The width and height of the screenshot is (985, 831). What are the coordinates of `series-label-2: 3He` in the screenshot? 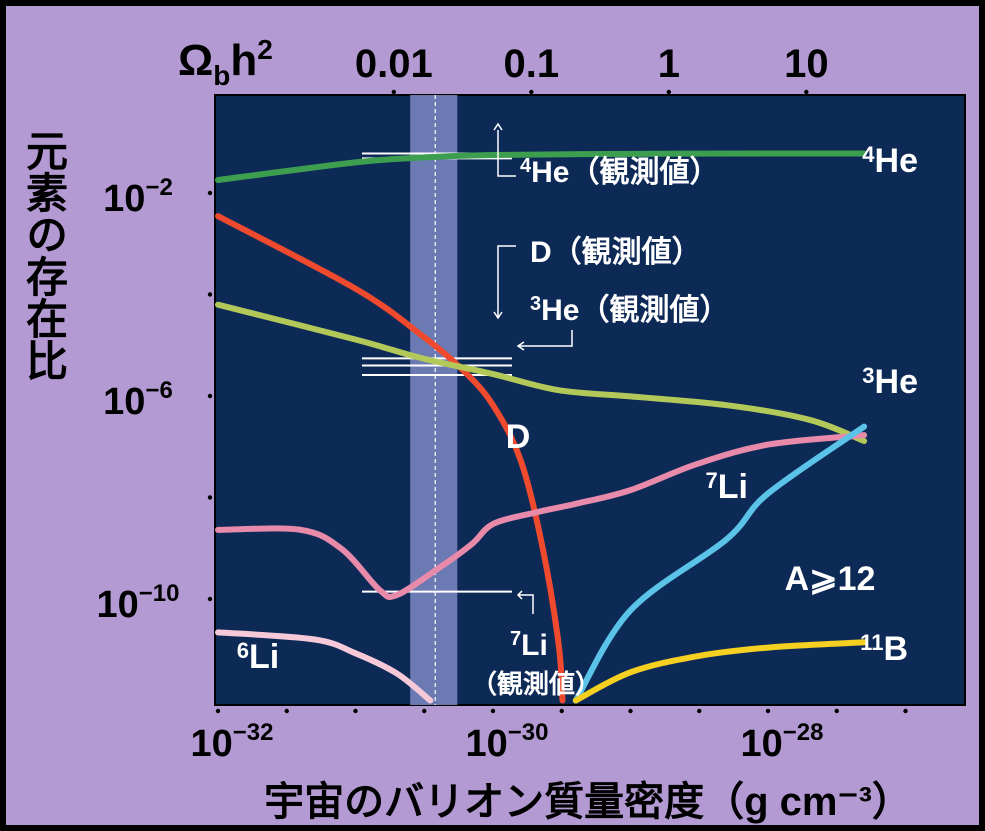 It's located at (890, 382).